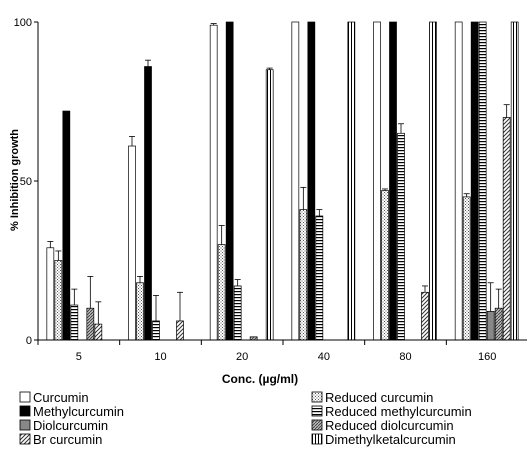  Describe the element at coordinates (160, 357) in the screenshot. I see `x-tick-label: 10` at that location.